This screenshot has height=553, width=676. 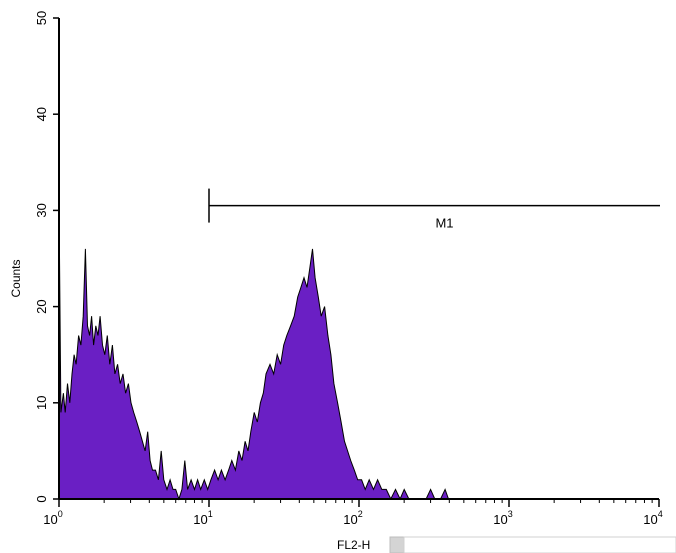 What do you see at coordinates (397, 544) in the screenshot?
I see `x-title-box` at bounding box center [397, 544].